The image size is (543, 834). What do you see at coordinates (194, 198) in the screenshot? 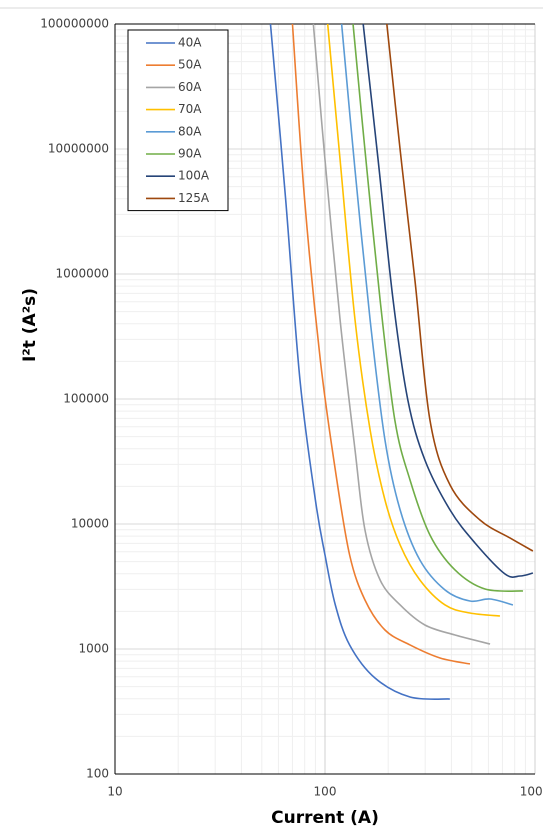
I see `legend-label: 125A` at bounding box center [194, 198].